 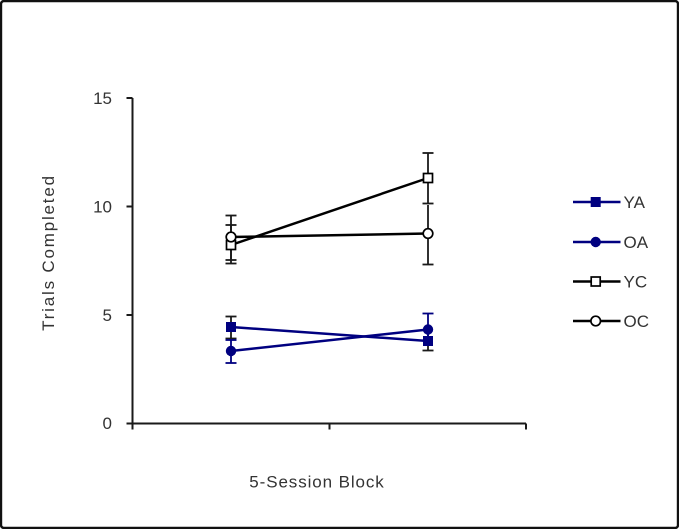 I want to click on svg-text: YC, so click(x=636, y=282).